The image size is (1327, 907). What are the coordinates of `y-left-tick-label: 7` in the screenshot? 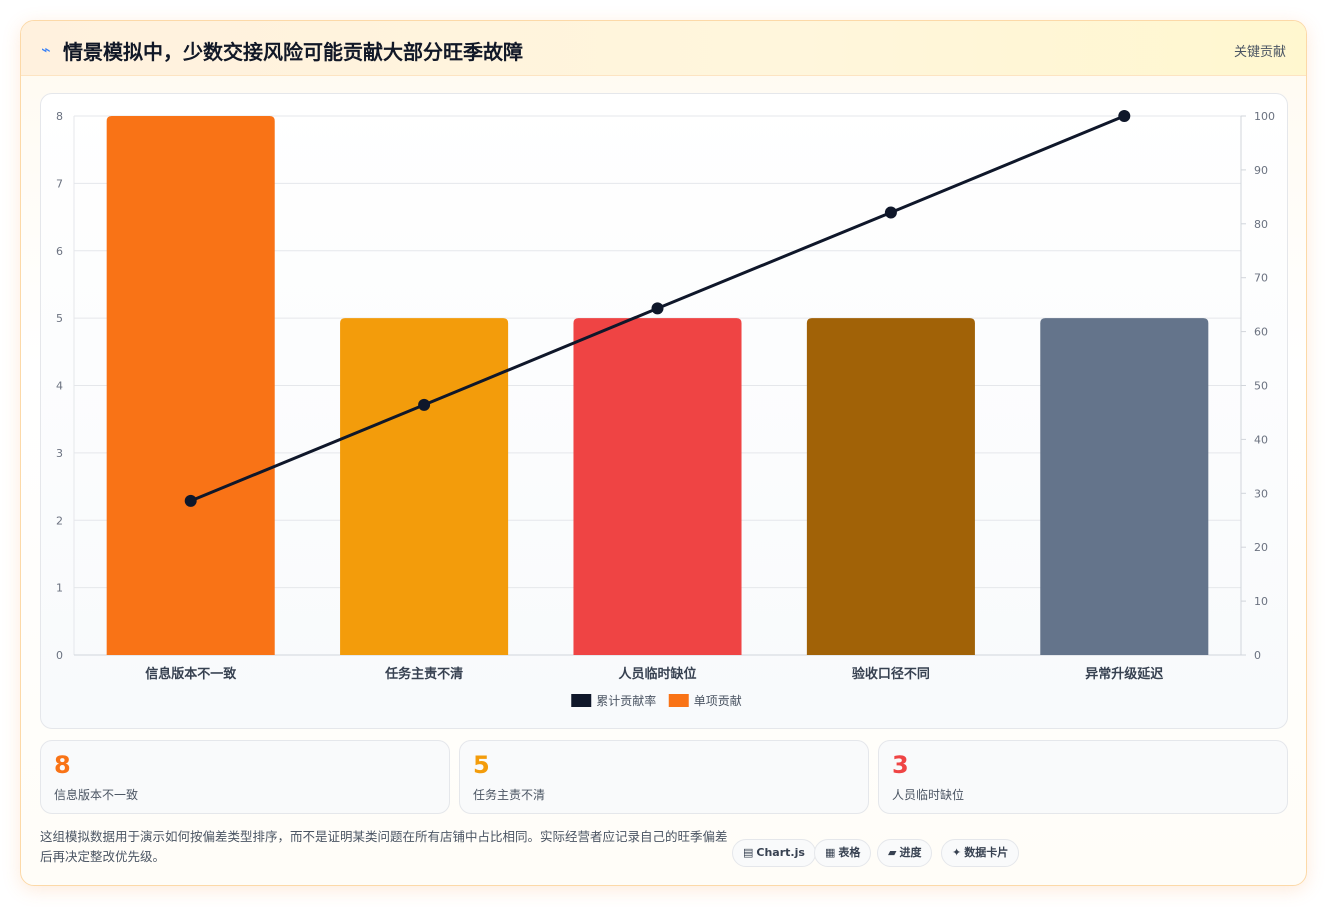 It's located at (59, 183).